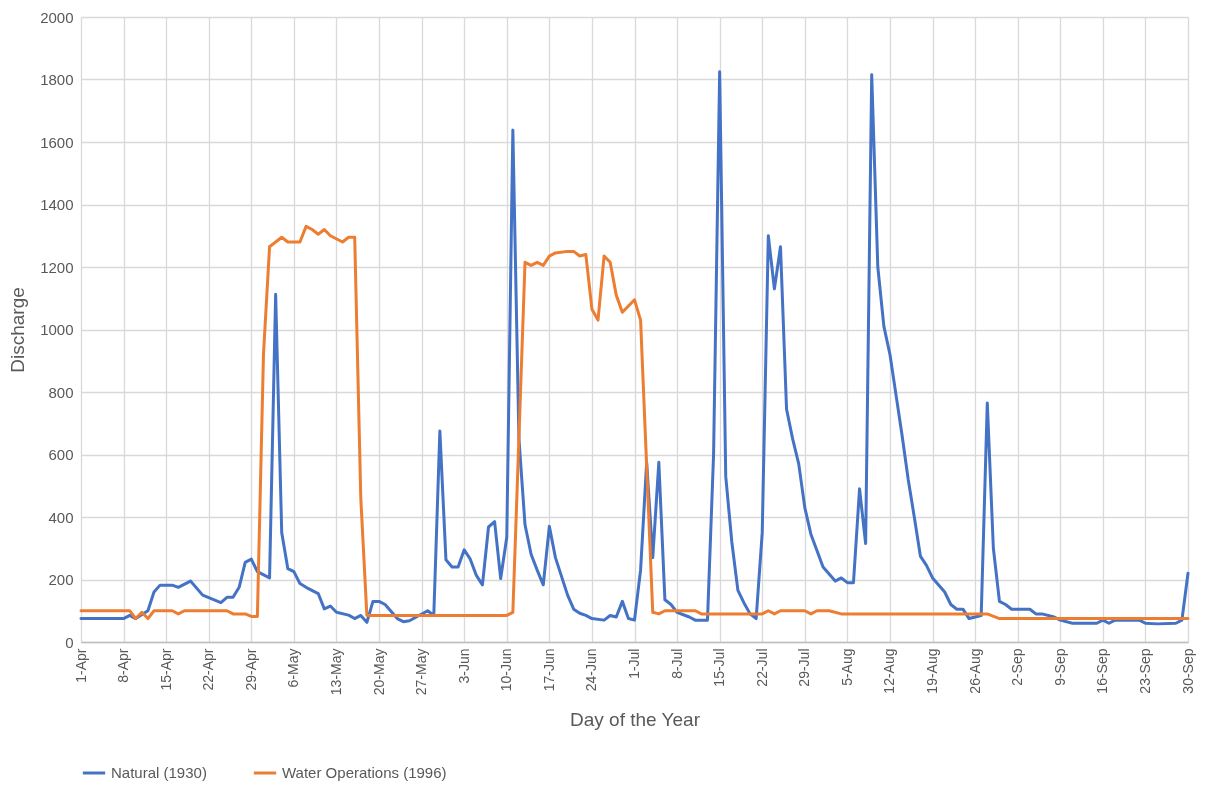 The image size is (1209, 789). I want to click on x-tick-label: 16-Sep, so click(1102, 671).